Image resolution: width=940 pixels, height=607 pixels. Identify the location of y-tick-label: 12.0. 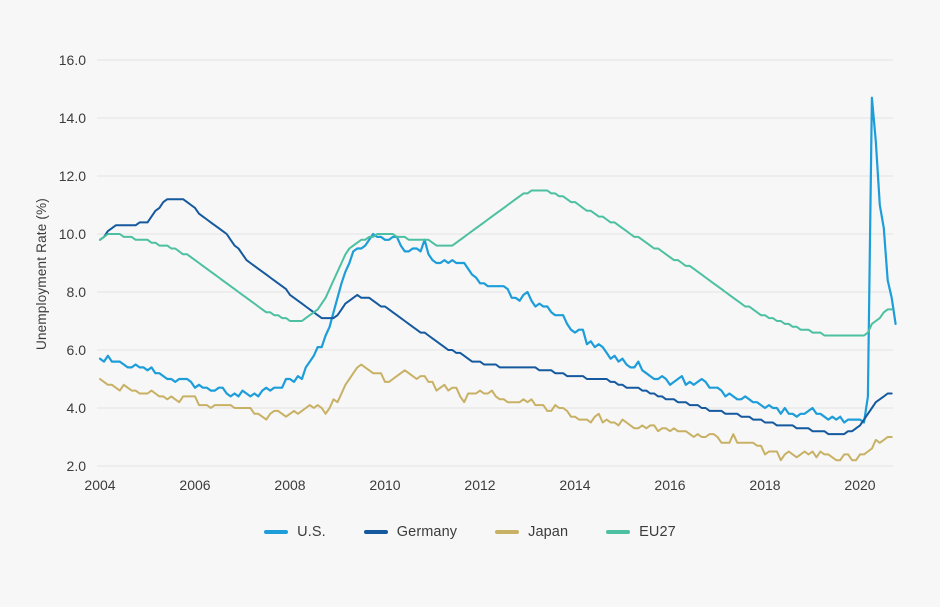
(72, 176).